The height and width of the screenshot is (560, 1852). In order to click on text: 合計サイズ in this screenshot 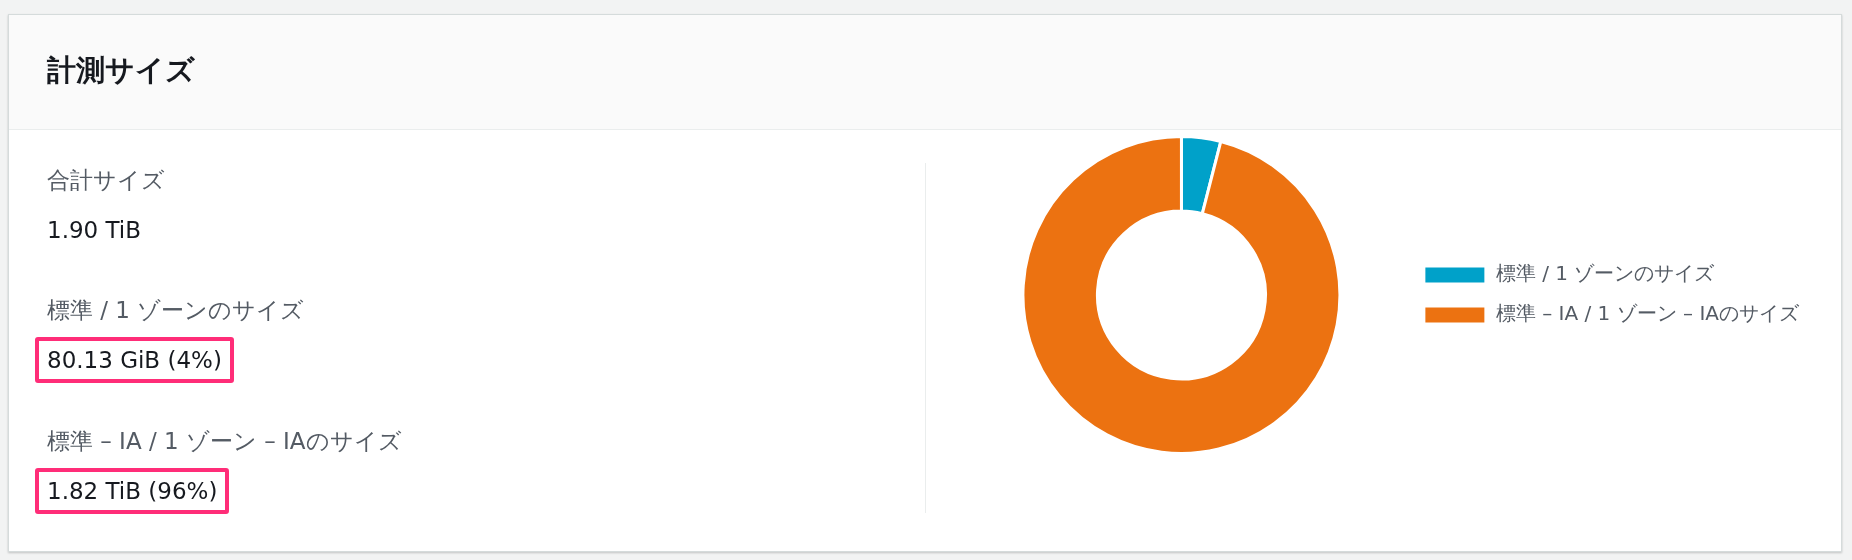, I will do `click(106, 180)`.